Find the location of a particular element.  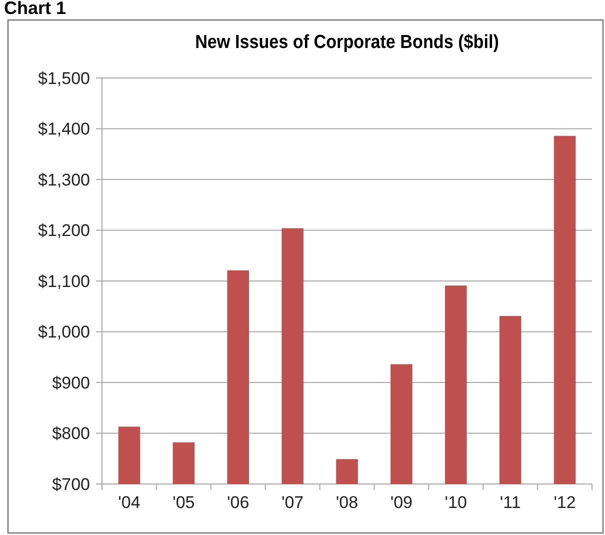

chart-title: New Issues of Corporate Bonds ($bil) is located at coordinates (347, 41).